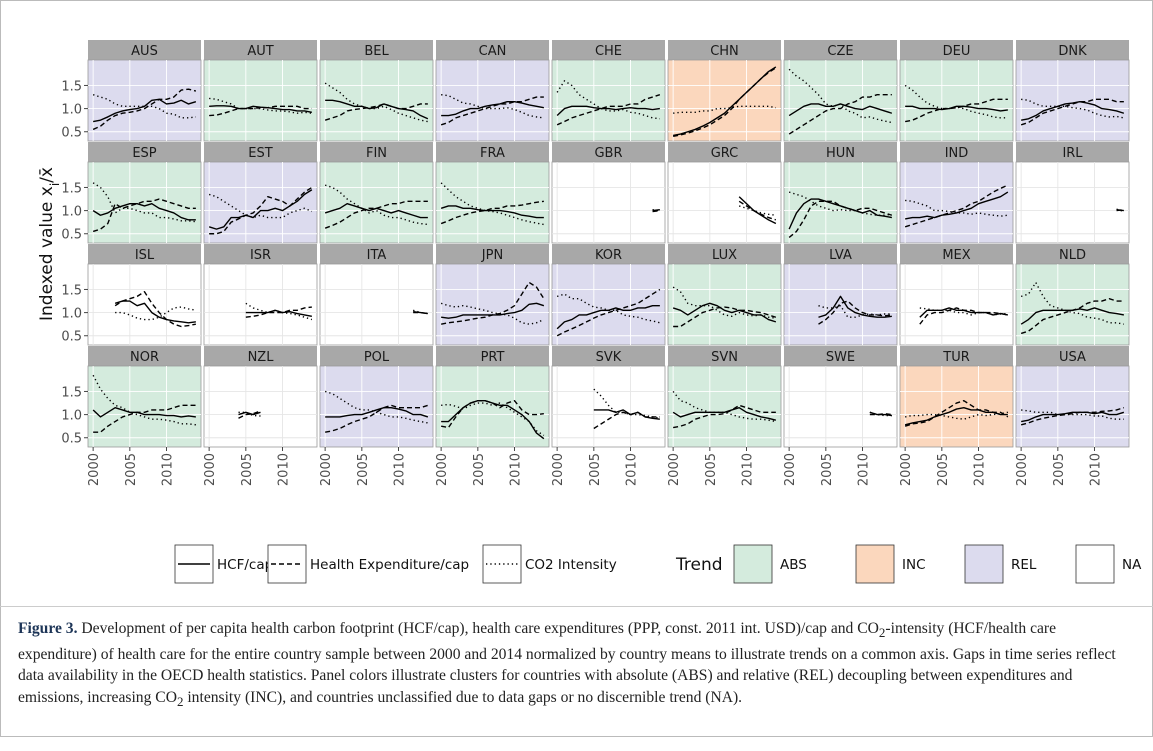  I want to click on strip-title: DEU, so click(957, 51).